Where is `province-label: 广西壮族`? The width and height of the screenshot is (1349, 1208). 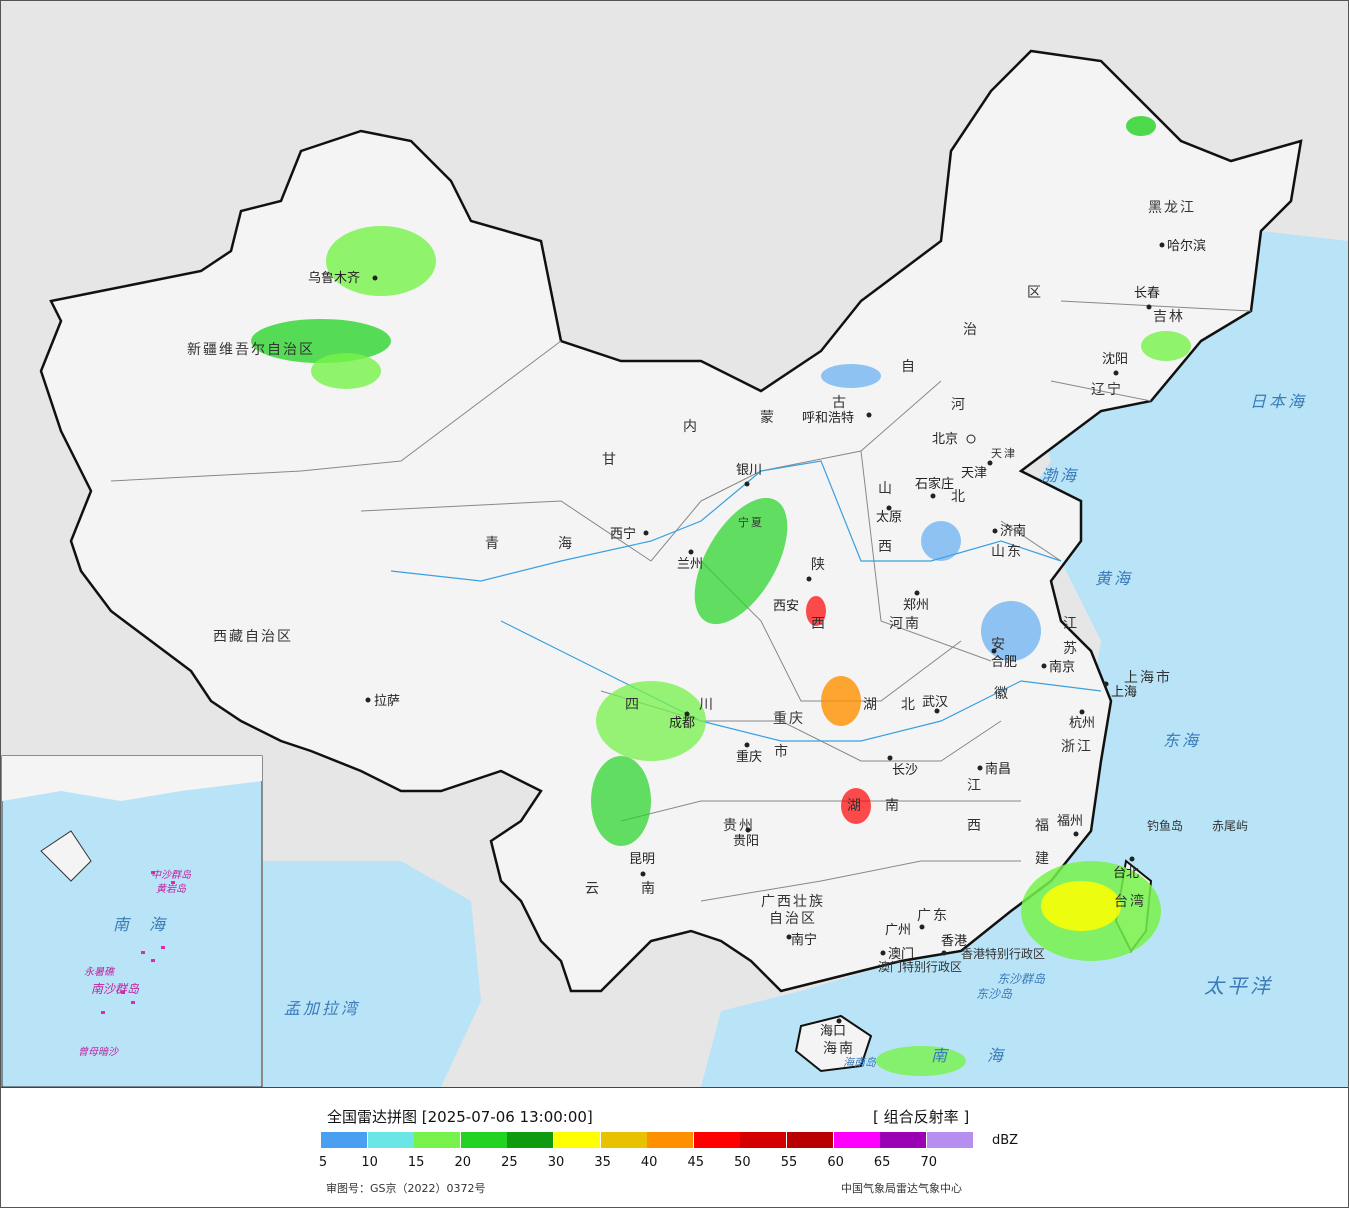 province-label: 广西壮族 is located at coordinates (793, 902).